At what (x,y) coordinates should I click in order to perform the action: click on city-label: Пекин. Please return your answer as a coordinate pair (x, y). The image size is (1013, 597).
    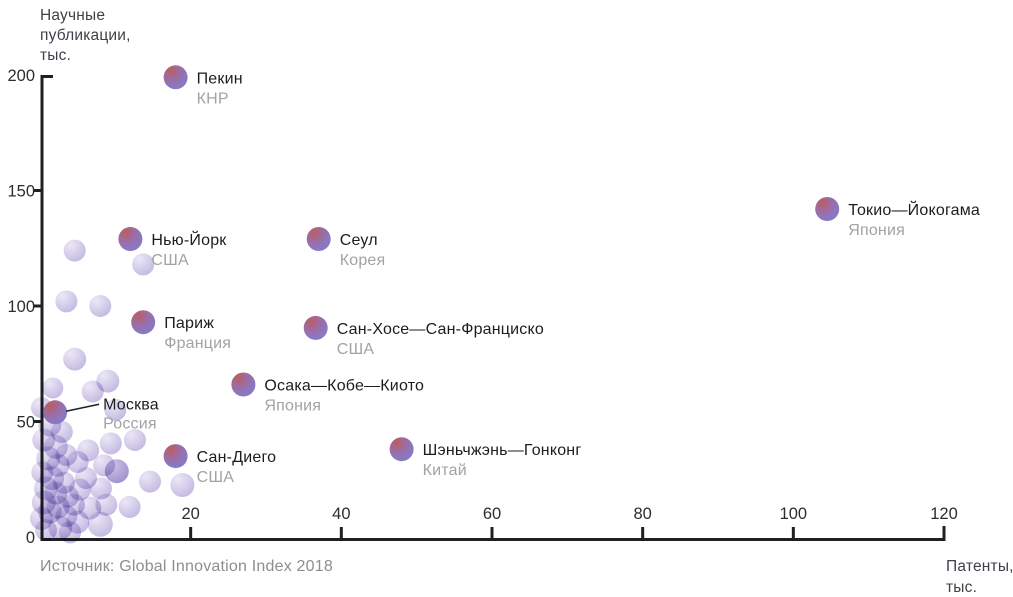
    Looking at the image, I should click on (220, 78).